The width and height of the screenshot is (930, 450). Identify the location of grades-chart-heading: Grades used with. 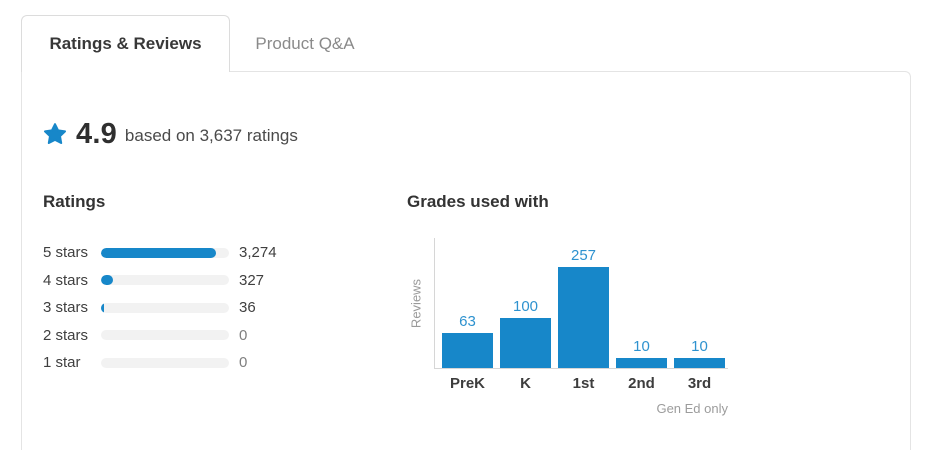
(478, 201).